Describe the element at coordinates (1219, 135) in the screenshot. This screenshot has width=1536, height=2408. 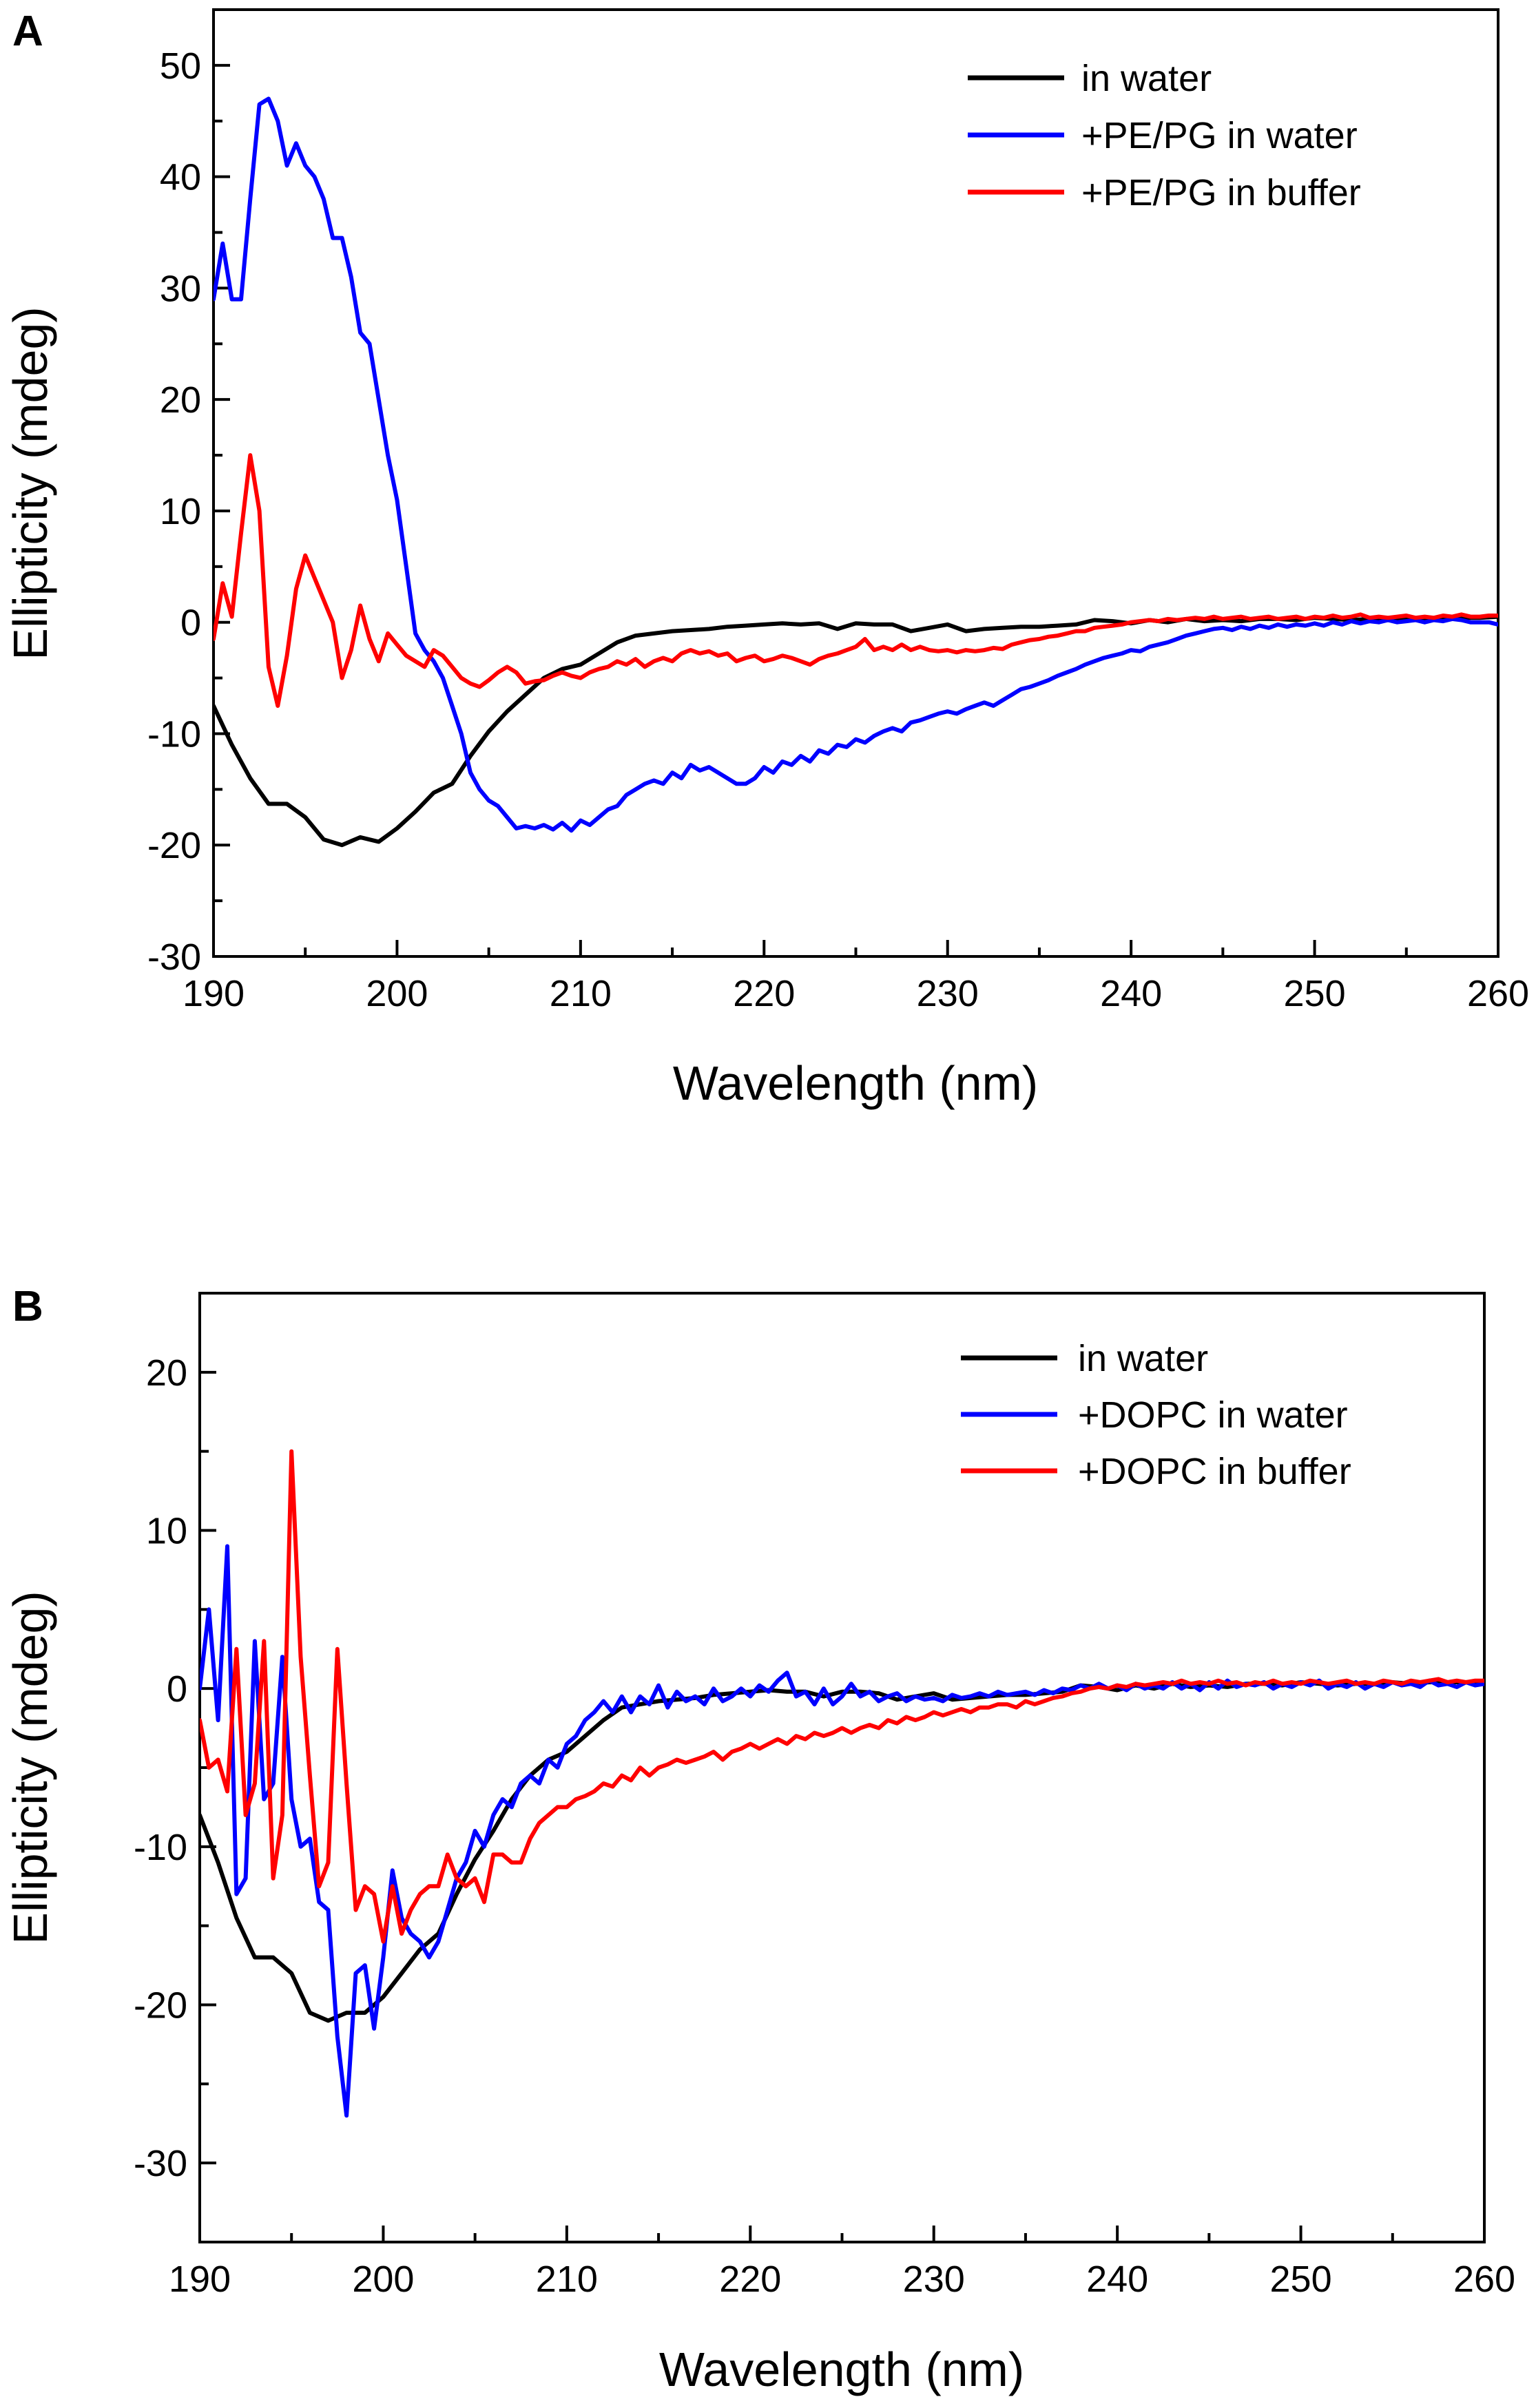
I see `legend-label-pe-pg-water: +PE/PG in water` at that location.